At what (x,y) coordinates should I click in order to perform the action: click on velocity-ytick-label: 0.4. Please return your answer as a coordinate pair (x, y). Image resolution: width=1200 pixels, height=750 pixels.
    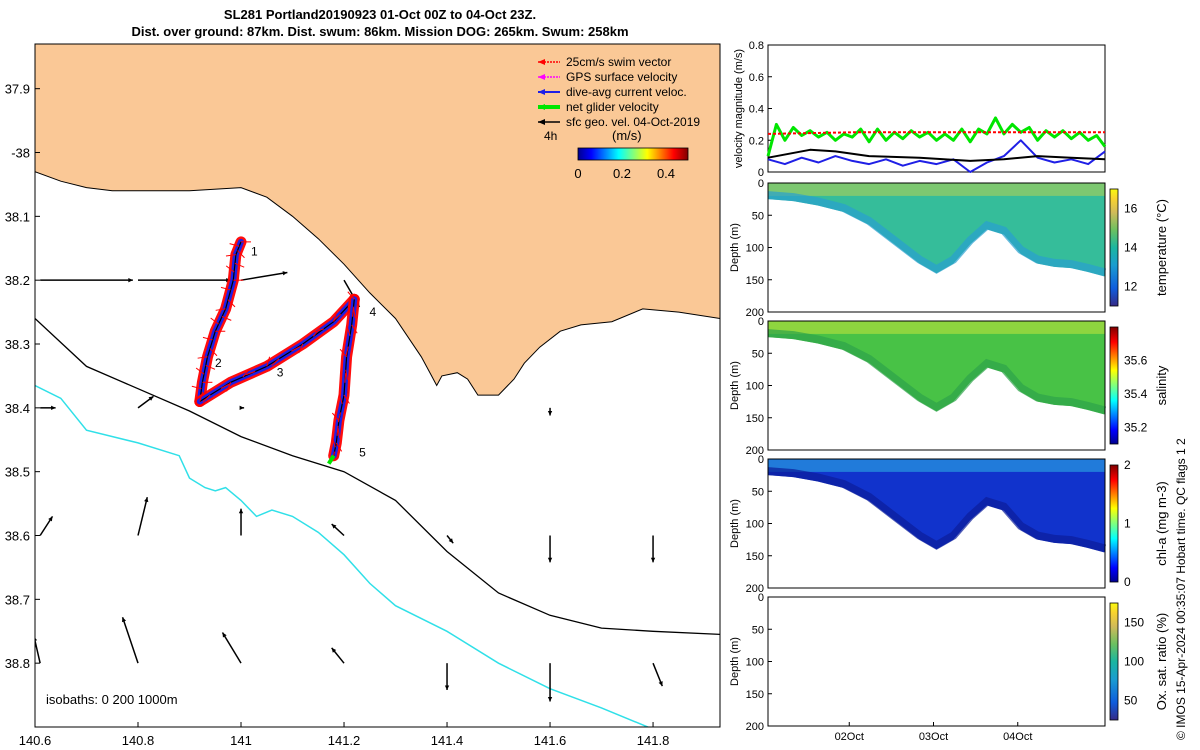
    Looking at the image, I should click on (756, 110).